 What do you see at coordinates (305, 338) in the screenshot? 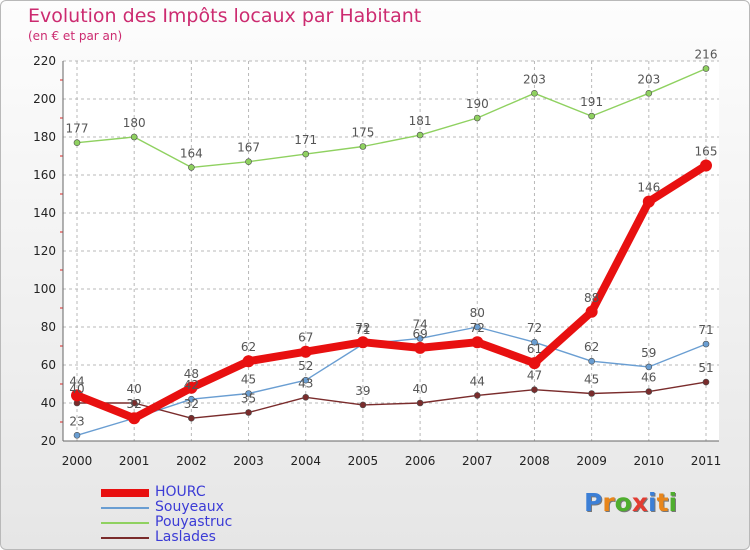
I see `data-label-hourc: 67` at bounding box center [305, 338].